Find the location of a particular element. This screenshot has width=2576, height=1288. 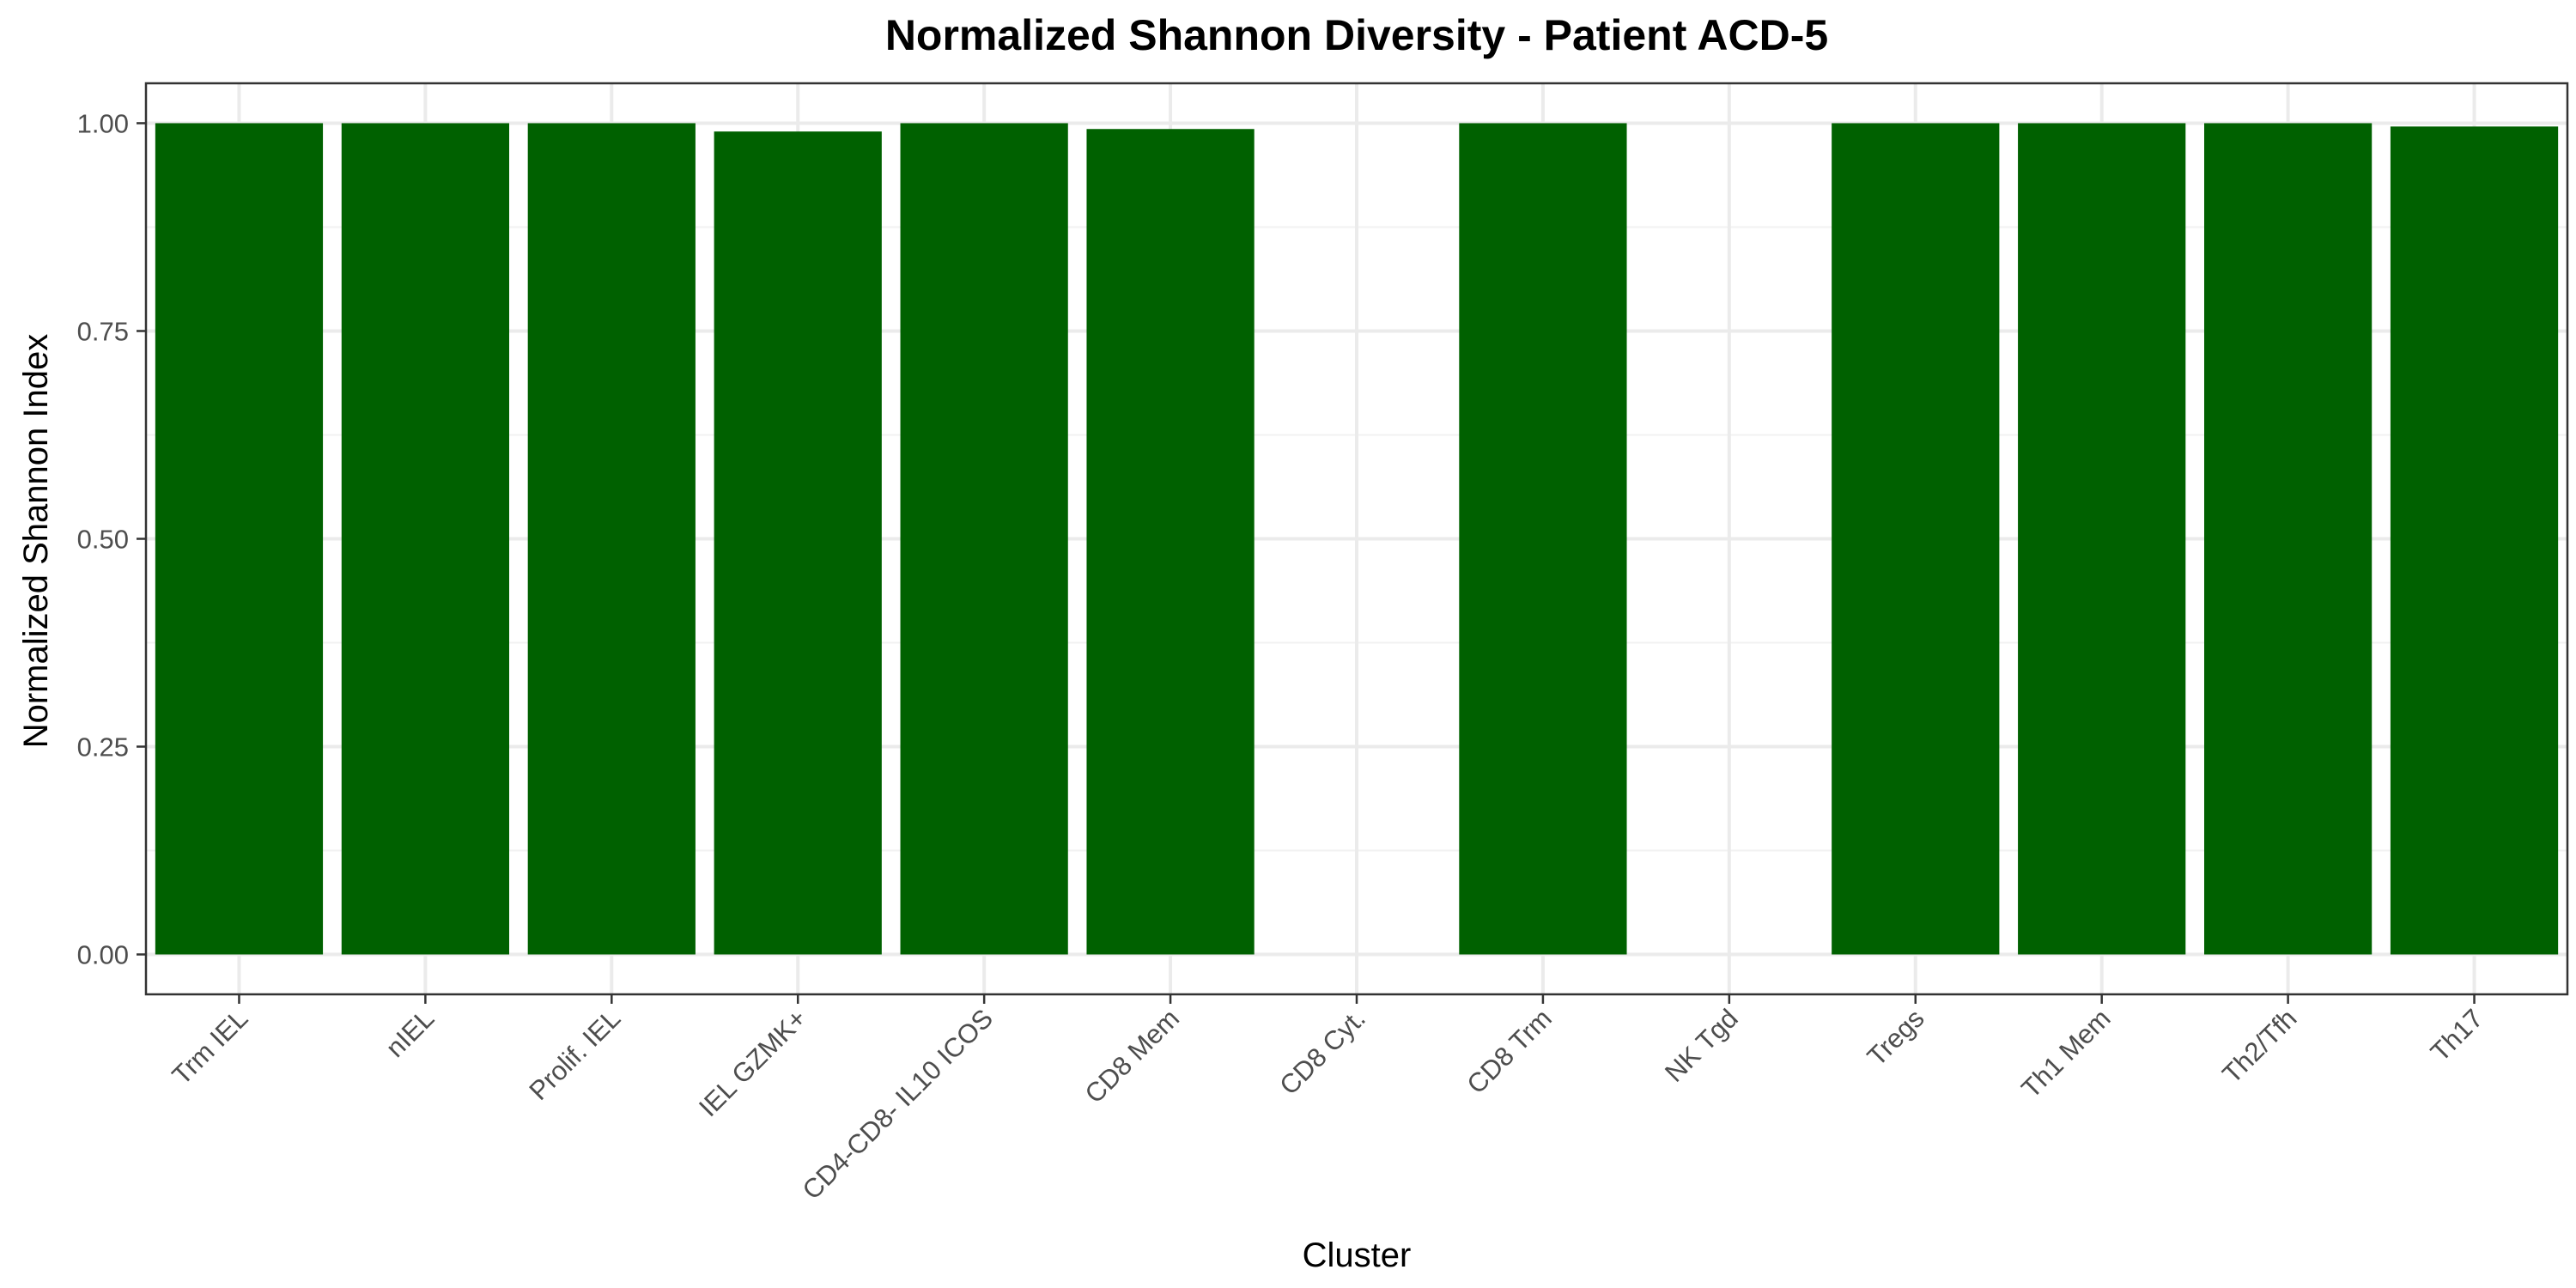

y-tick-label: 0.00 is located at coordinates (103, 955).